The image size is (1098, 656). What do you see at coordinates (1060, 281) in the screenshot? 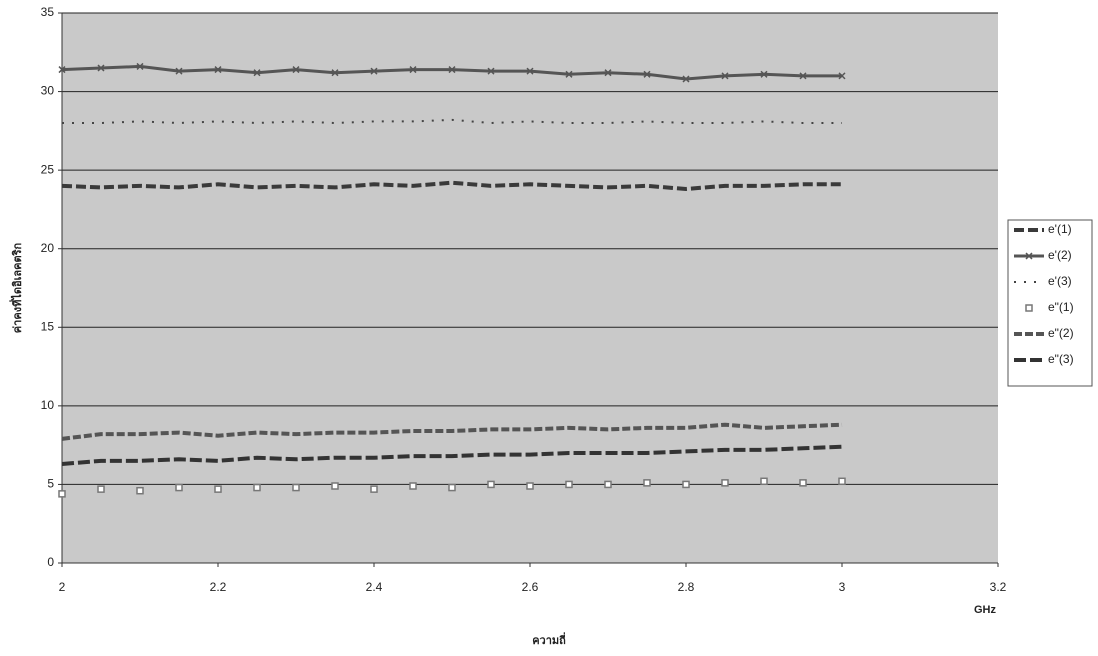
I see `legend-label: e'(3)` at bounding box center [1060, 281].